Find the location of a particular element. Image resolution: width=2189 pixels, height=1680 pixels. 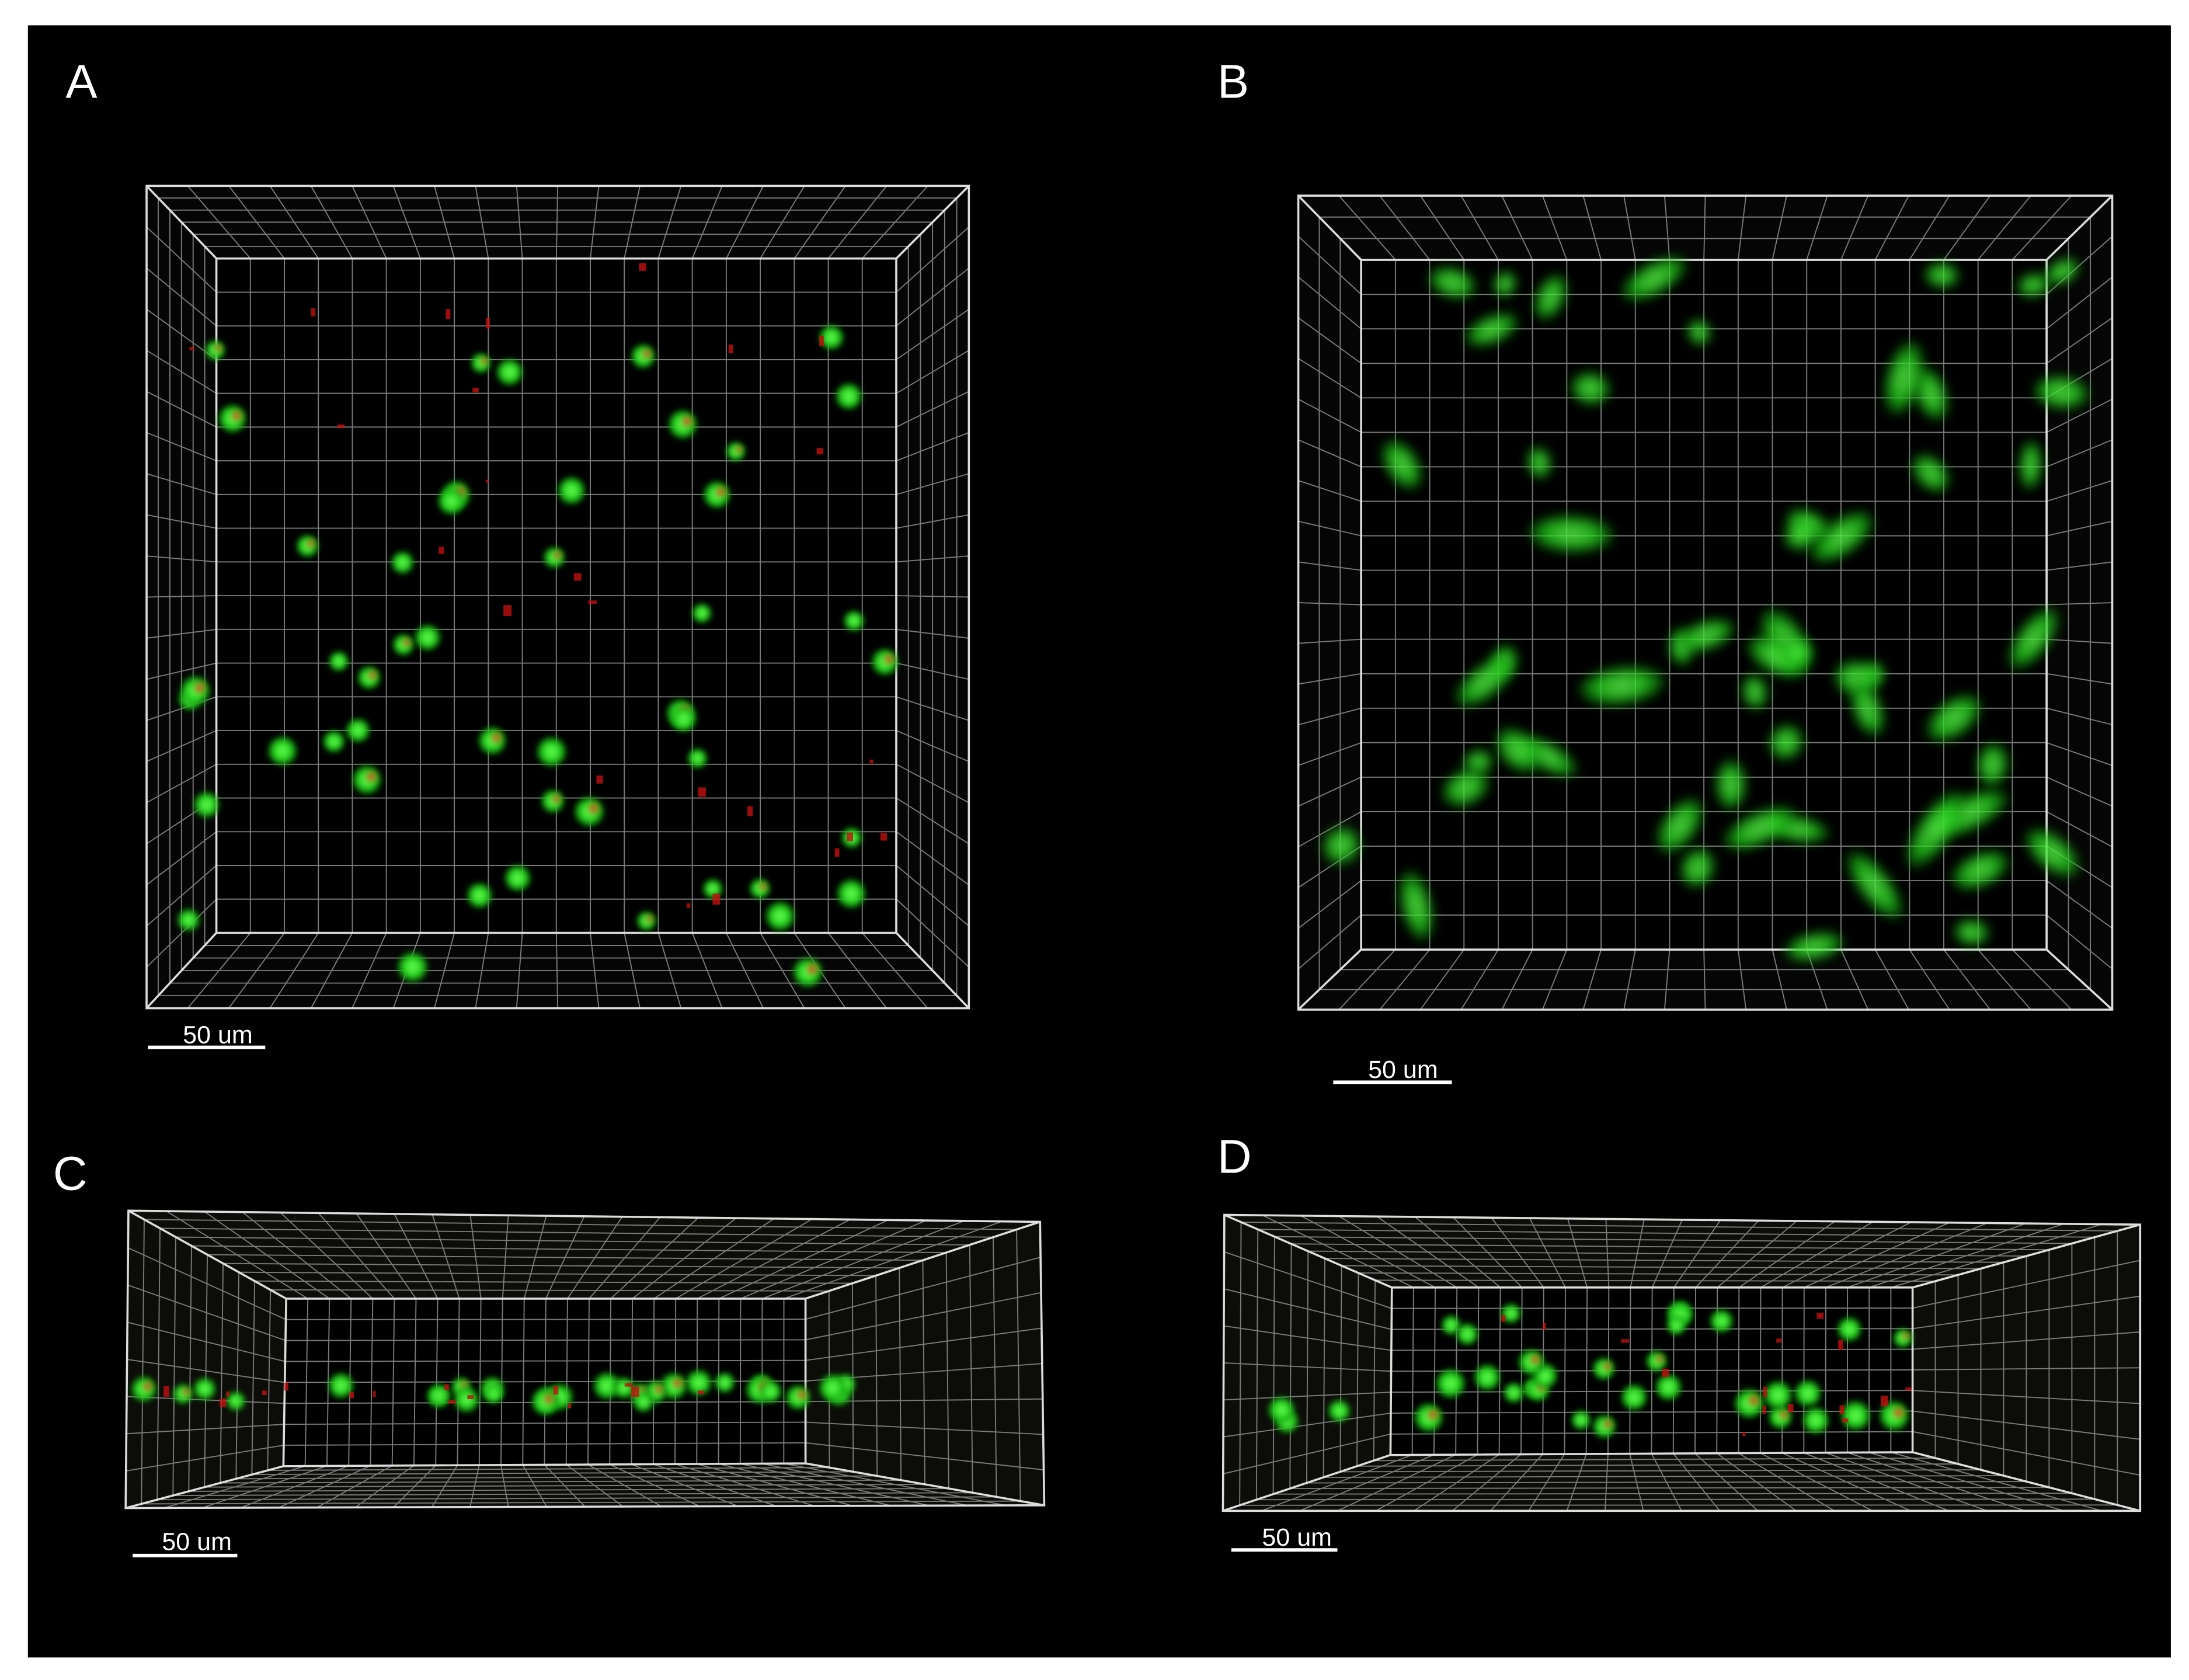

scale-bar-label: 50 um is located at coordinates (197, 1542).